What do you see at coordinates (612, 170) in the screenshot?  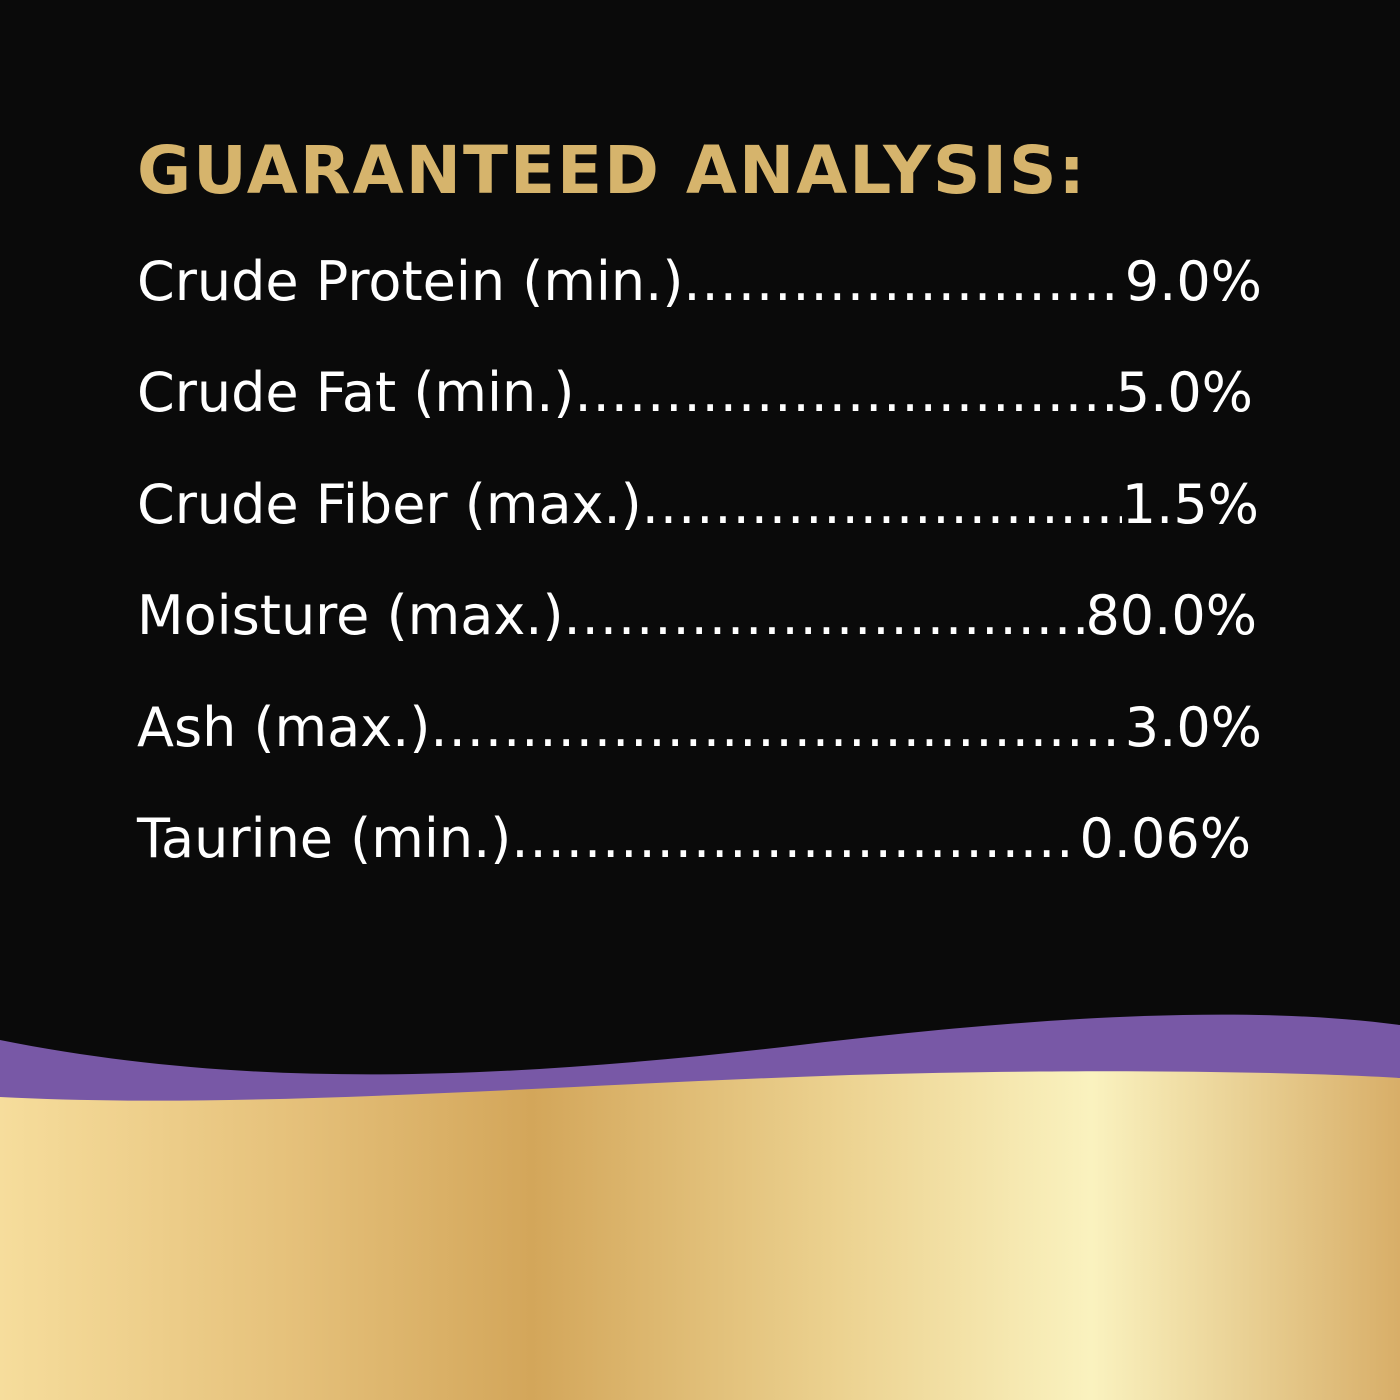 I see `heading: GUARANTEED ANALYSIS:` at bounding box center [612, 170].